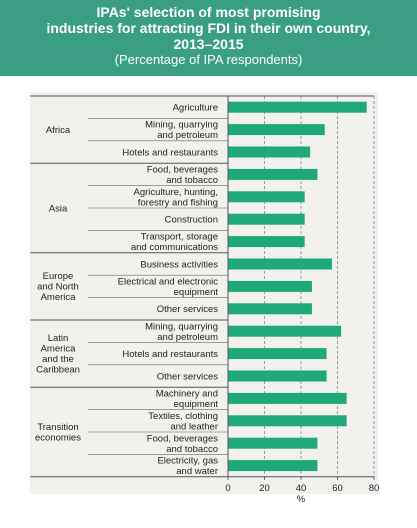 Image resolution: width=417 pixels, height=528 pixels. Describe the element at coordinates (58, 354) in the screenshot. I see `group-label: Latin America and the Caribbean` at that location.